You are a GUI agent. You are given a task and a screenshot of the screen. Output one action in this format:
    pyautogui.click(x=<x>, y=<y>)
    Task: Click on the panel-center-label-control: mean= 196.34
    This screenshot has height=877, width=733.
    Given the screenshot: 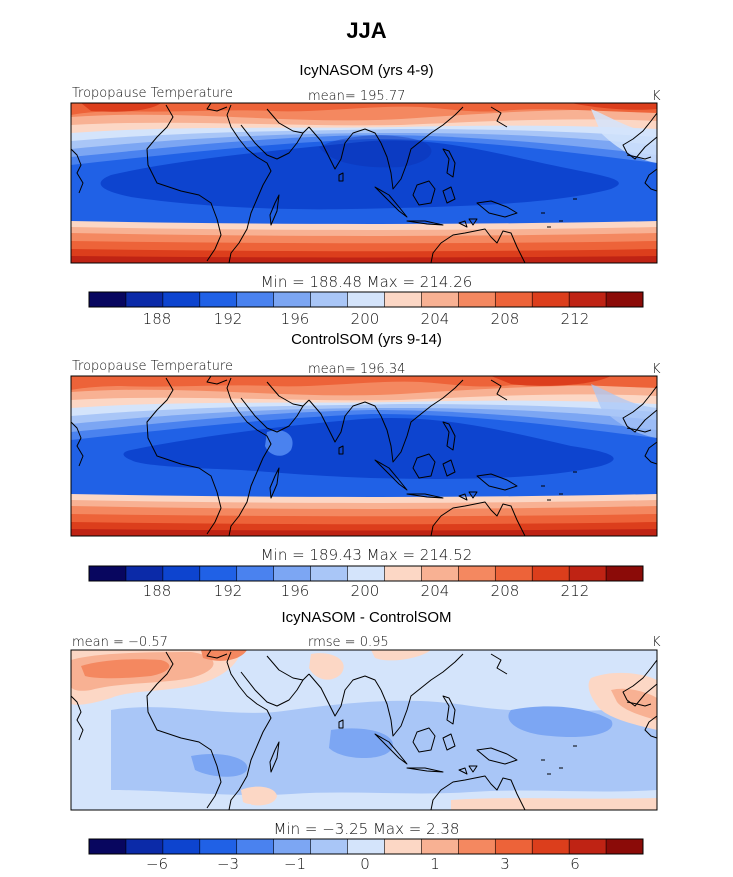 What is the action you would take?
    pyautogui.click(x=357, y=369)
    